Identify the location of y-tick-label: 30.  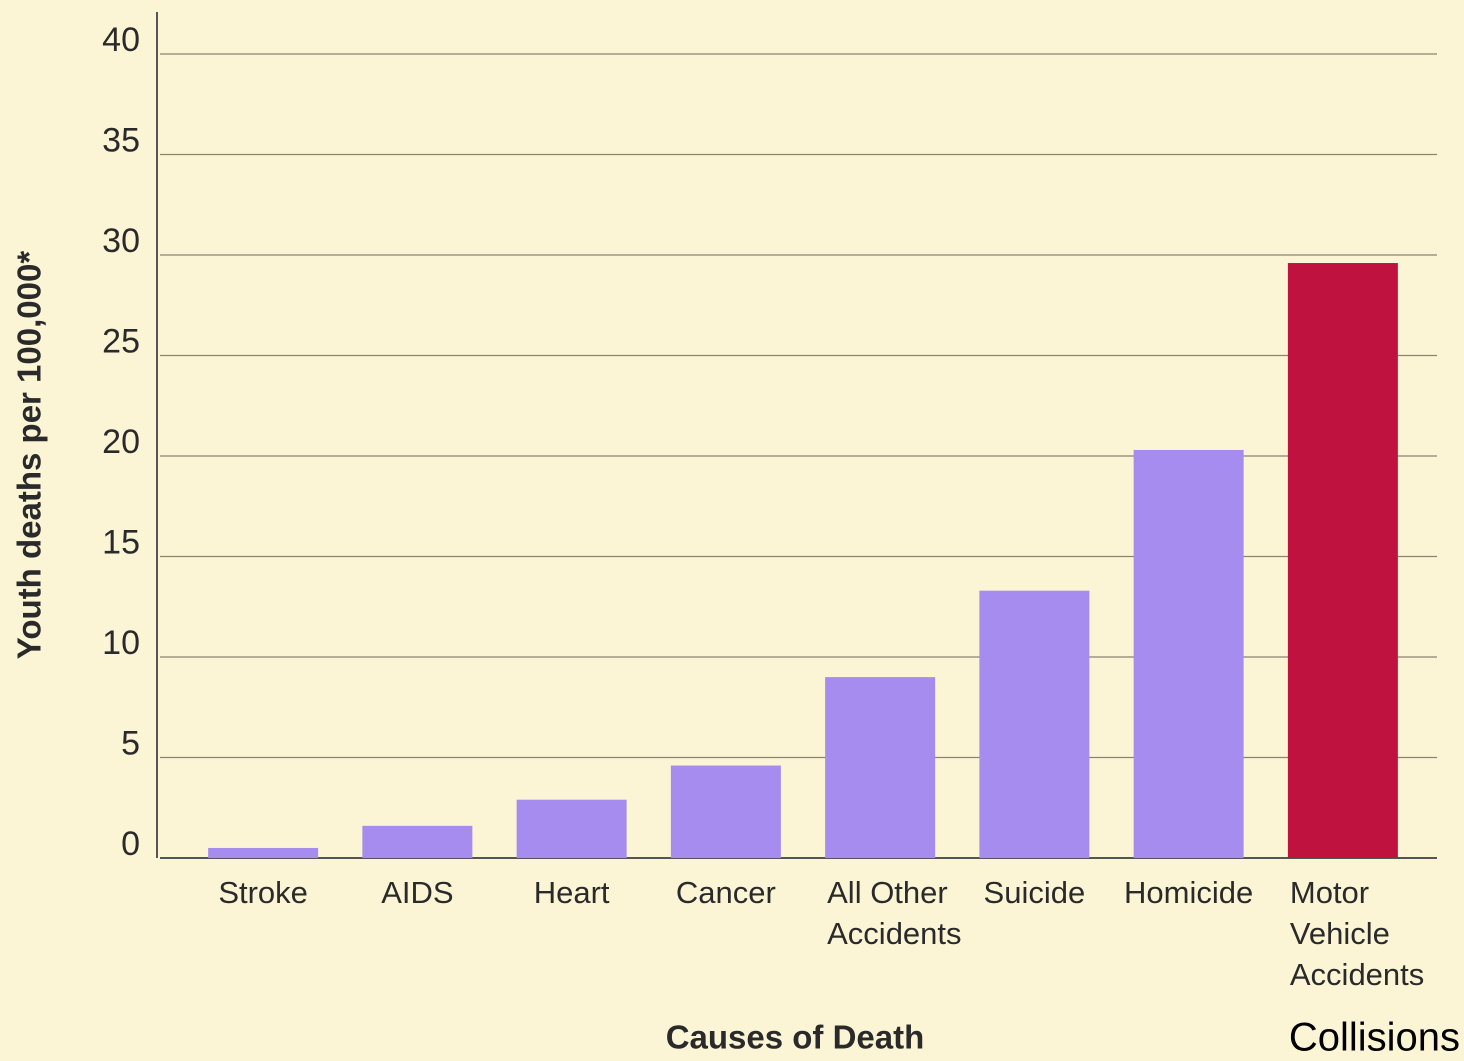
(121, 241).